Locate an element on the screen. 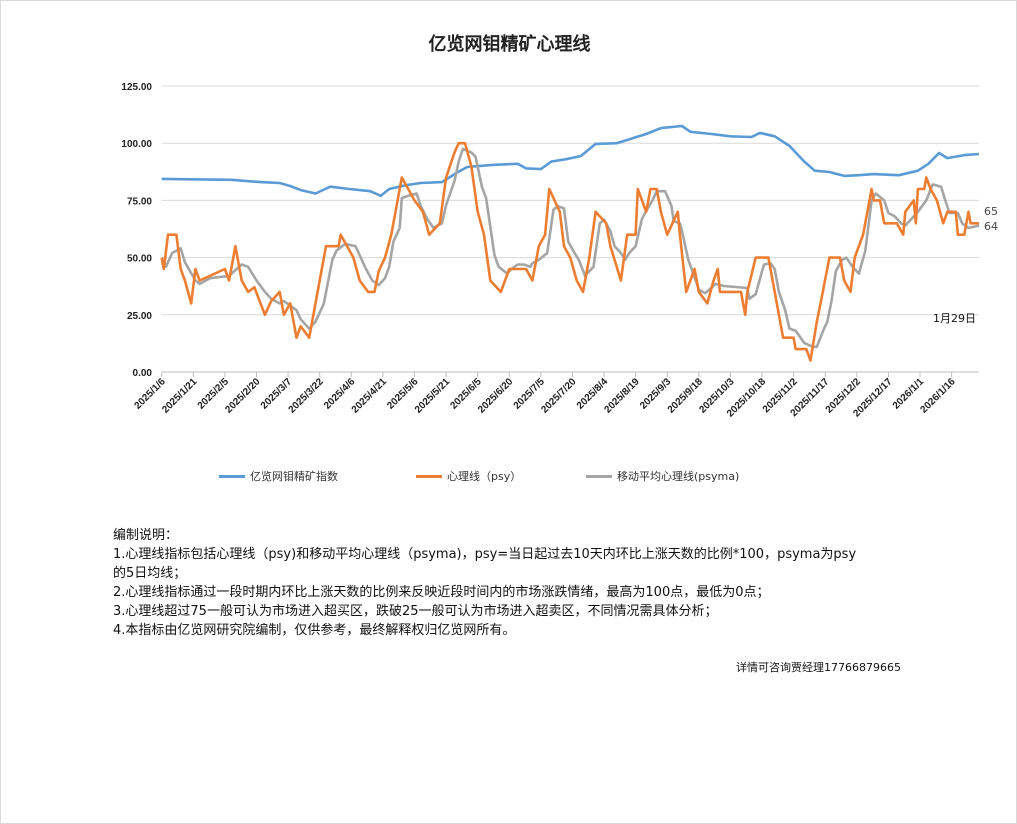  notes-heading: 编制说明： is located at coordinates (146, 535).